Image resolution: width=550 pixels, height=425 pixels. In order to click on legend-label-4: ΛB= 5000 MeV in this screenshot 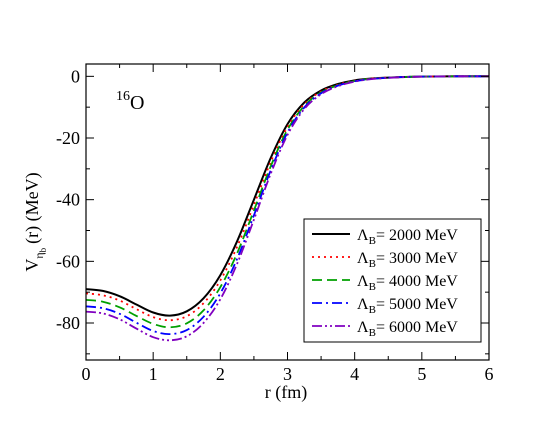, I will do `click(407, 306)`.